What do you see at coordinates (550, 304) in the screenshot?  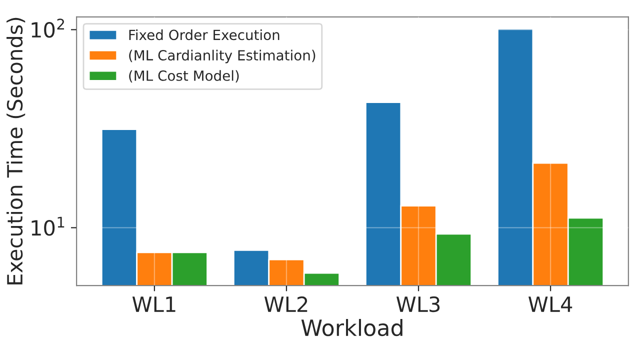 I see `x-tick-label: WL4` at bounding box center [550, 304].